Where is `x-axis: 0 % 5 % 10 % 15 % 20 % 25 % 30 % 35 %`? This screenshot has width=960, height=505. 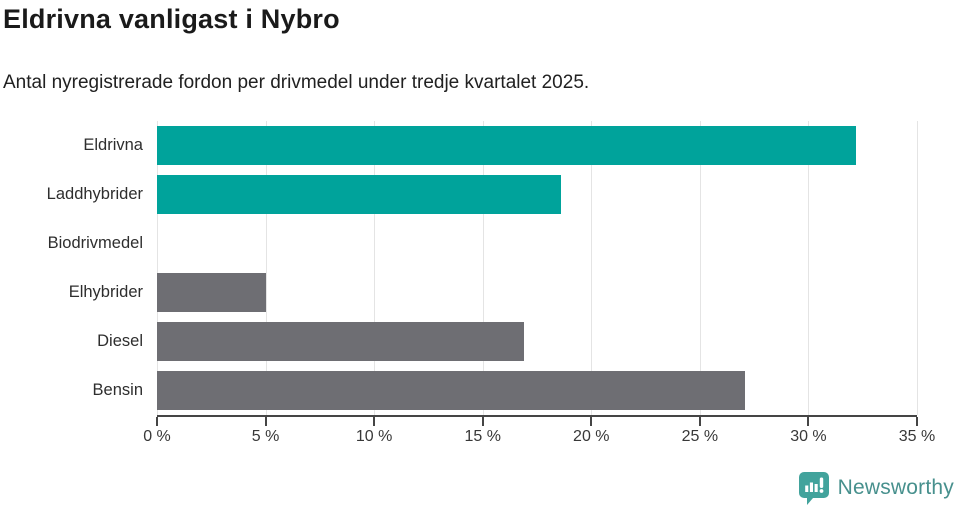 x-axis: 0 % 5 % 10 % 15 % 20 % 25 % 30 % 35 % is located at coordinates (539, 437).